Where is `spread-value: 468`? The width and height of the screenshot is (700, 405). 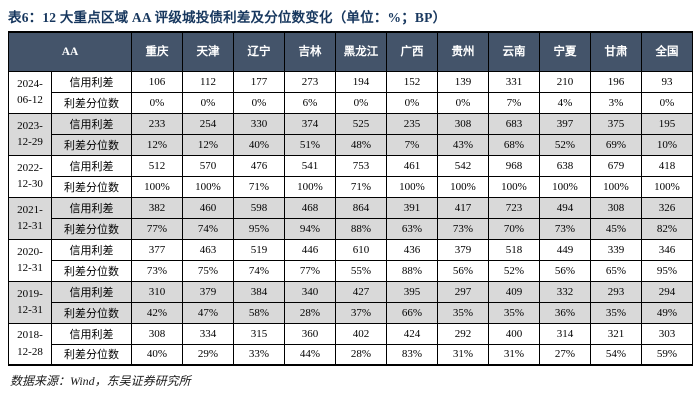 spread-value: 468 is located at coordinates (310, 207).